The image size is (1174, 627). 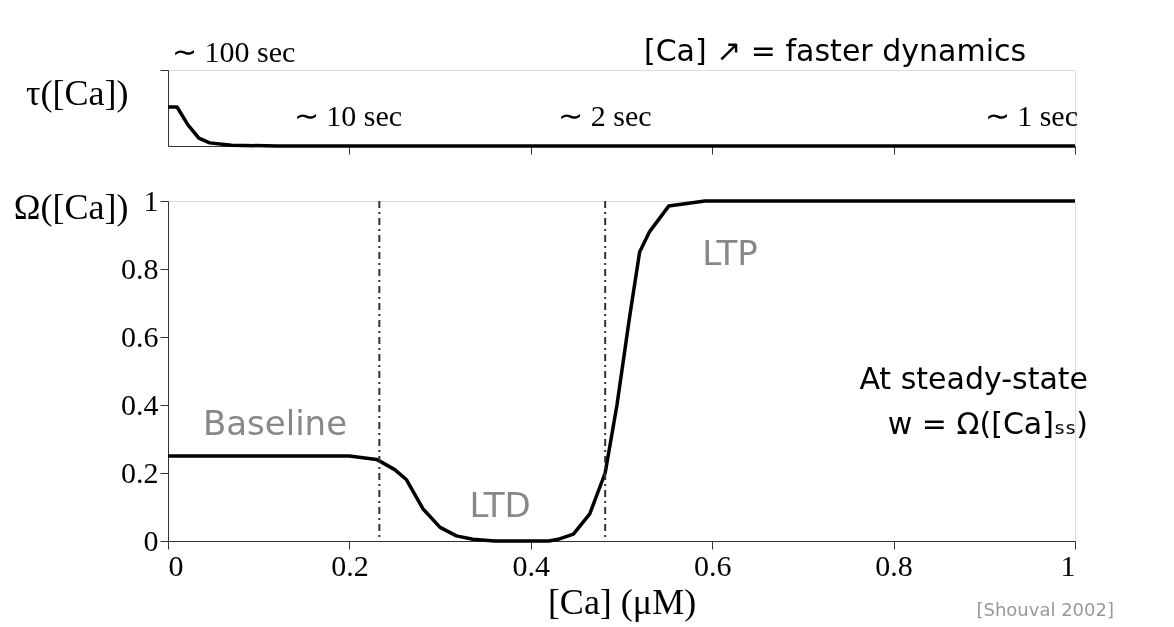 What do you see at coordinates (835, 50) in the screenshot?
I see `text: [Ca] ↗ = faster dynamics` at bounding box center [835, 50].